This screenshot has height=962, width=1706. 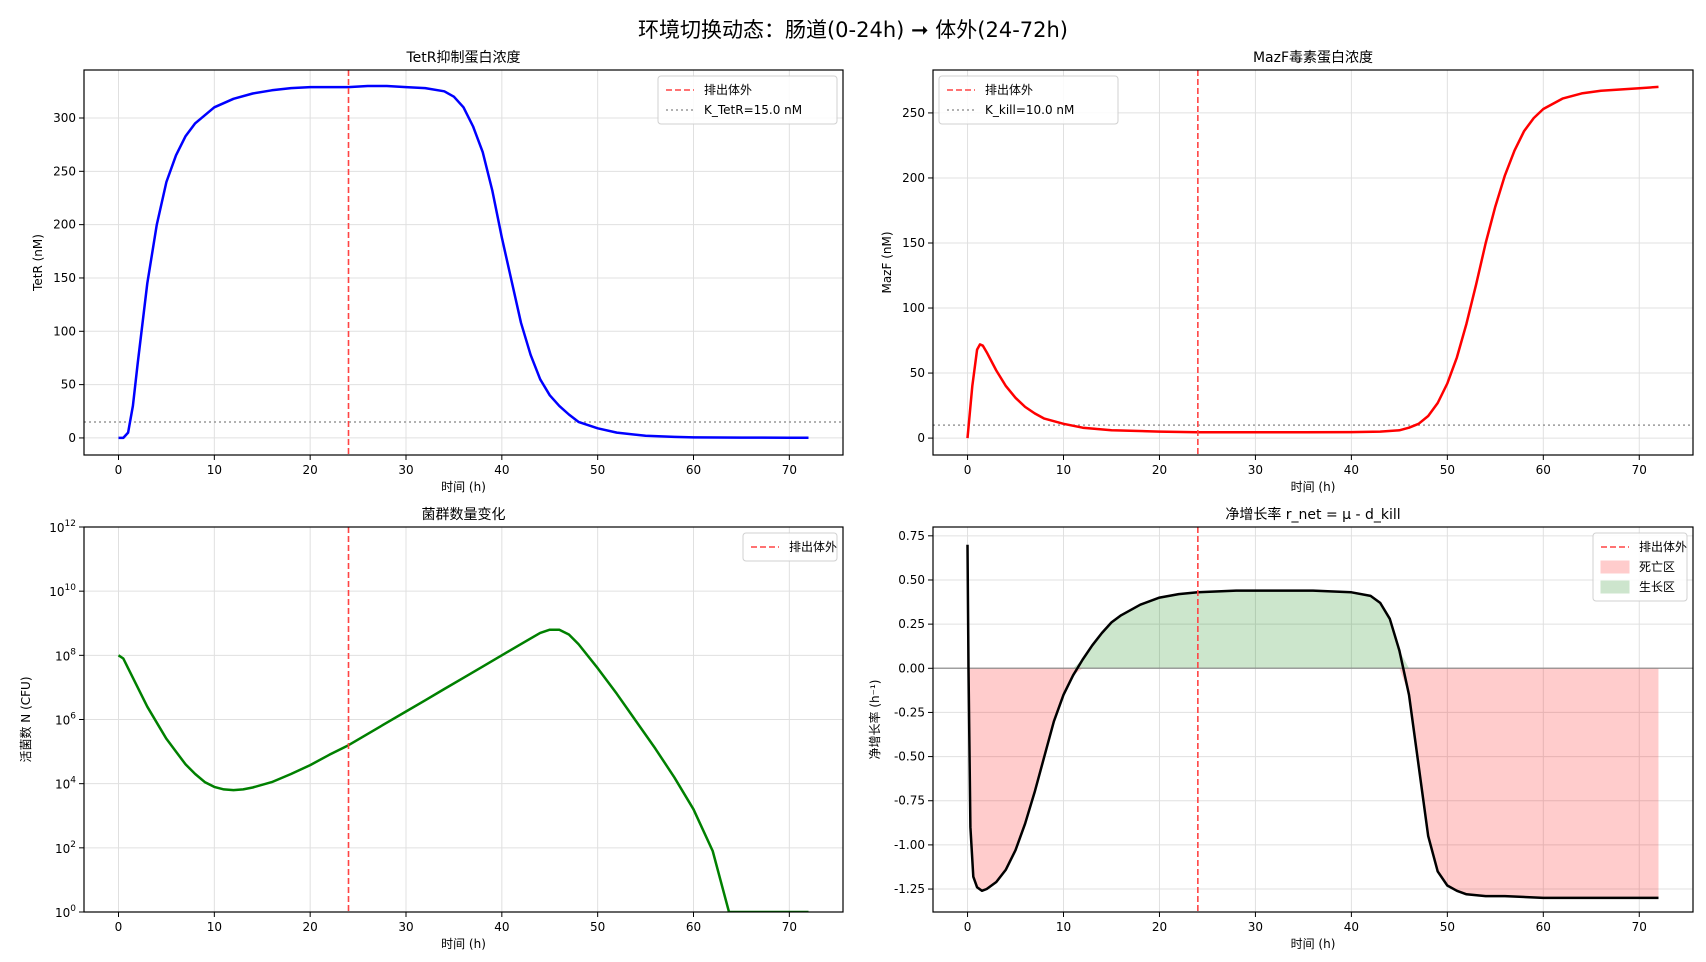 What do you see at coordinates (909, 712) in the screenshot?
I see `y-tick-label: -0.25` at bounding box center [909, 712].